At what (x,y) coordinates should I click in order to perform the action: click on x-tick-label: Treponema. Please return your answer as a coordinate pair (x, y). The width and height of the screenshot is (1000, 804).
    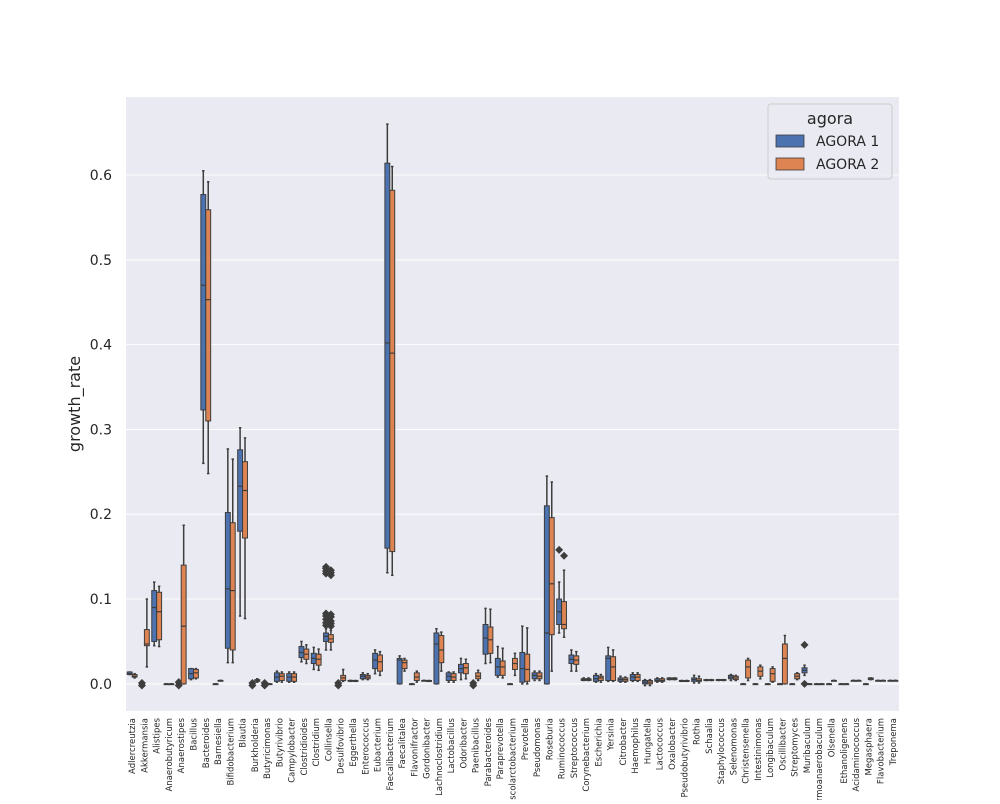
    Looking at the image, I should click on (894, 742).